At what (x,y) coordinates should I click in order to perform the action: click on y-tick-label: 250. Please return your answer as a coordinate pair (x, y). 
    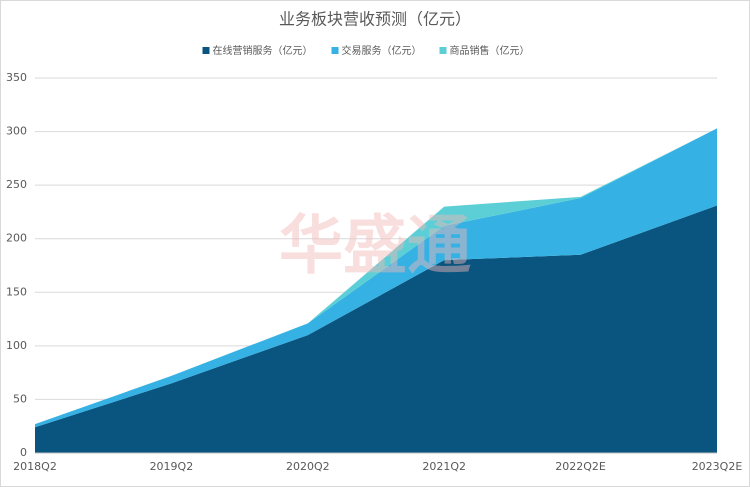
    Looking at the image, I should click on (16, 184).